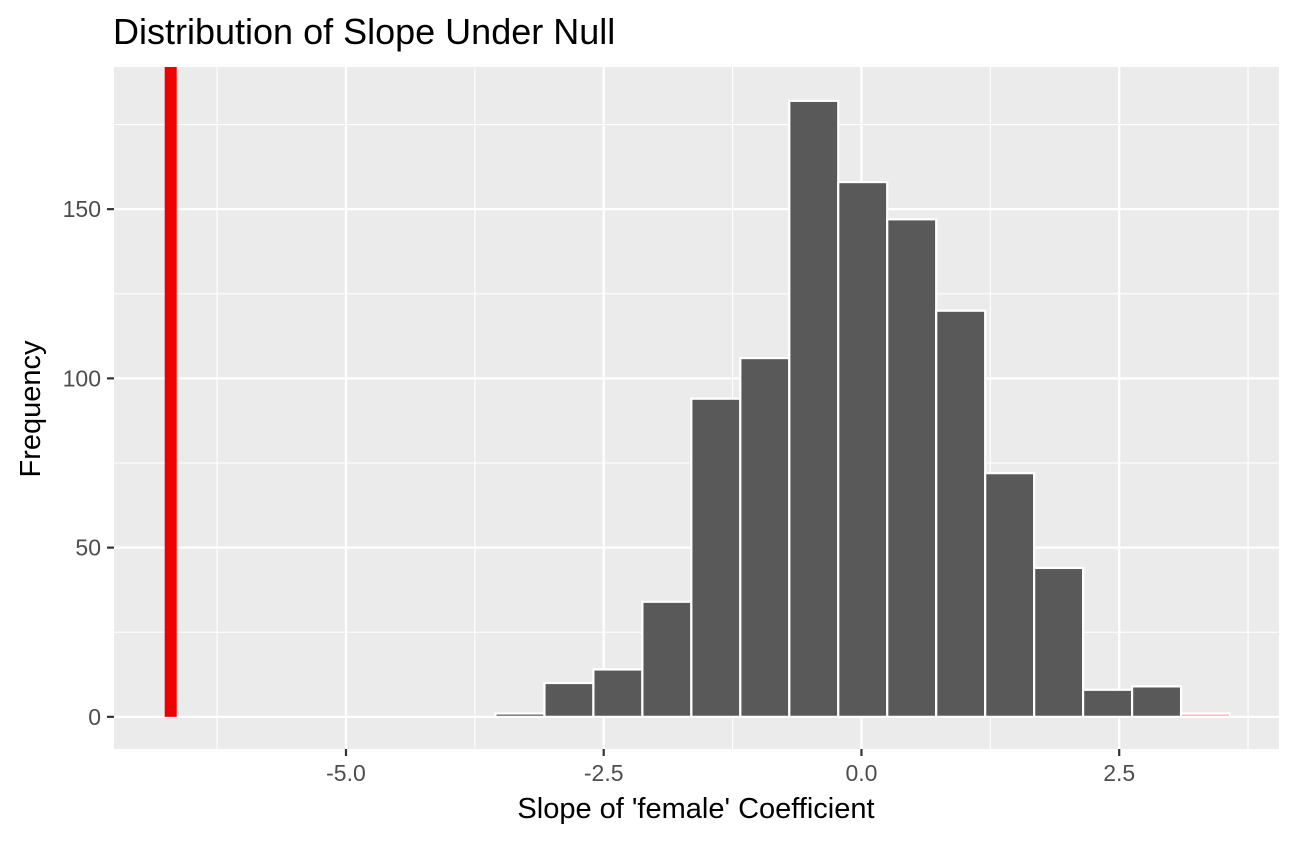  I want to click on y-axis: 0 50 100 150, so click(88, 463).